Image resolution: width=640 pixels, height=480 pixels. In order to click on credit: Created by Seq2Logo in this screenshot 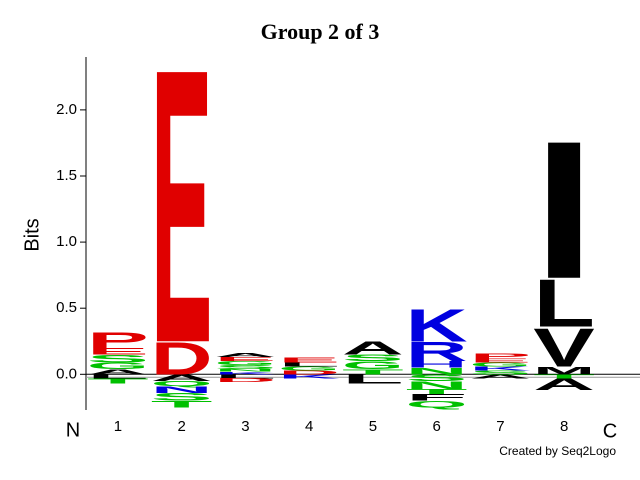, I will do `click(557, 451)`.